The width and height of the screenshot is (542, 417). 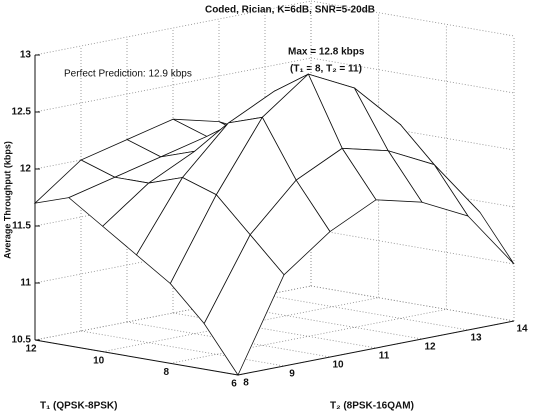 What do you see at coordinates (22, 112) in the screenshot?
I see `z-tick-label: 12.5` at bounding box center [22, 112].